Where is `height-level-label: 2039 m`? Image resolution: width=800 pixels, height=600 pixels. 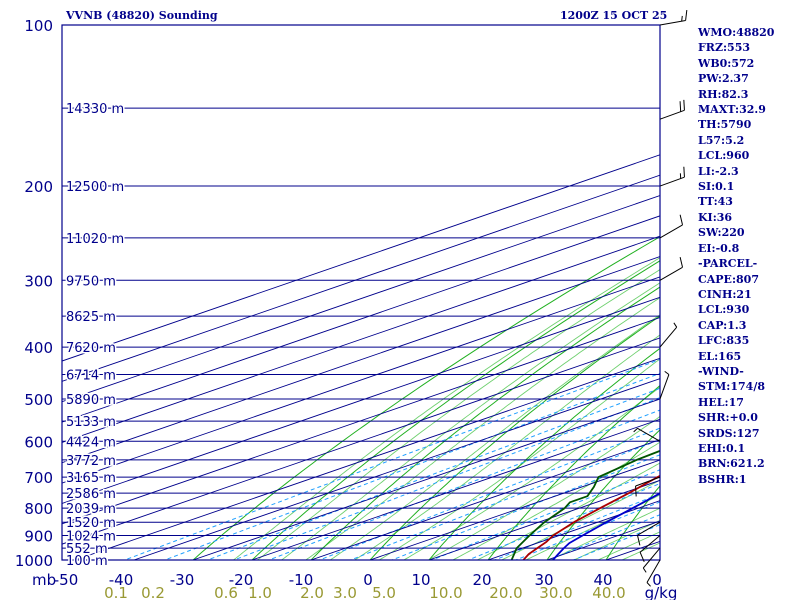 height-level-label: 2039 m is located at coordinates (91, 509).